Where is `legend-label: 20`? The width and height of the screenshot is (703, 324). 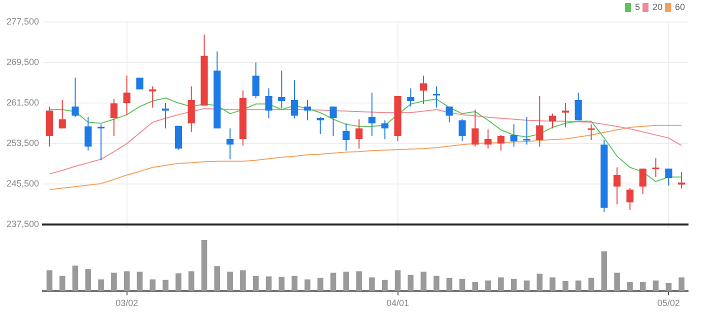 legend-label: 20 is located at coordinates (657, 7).